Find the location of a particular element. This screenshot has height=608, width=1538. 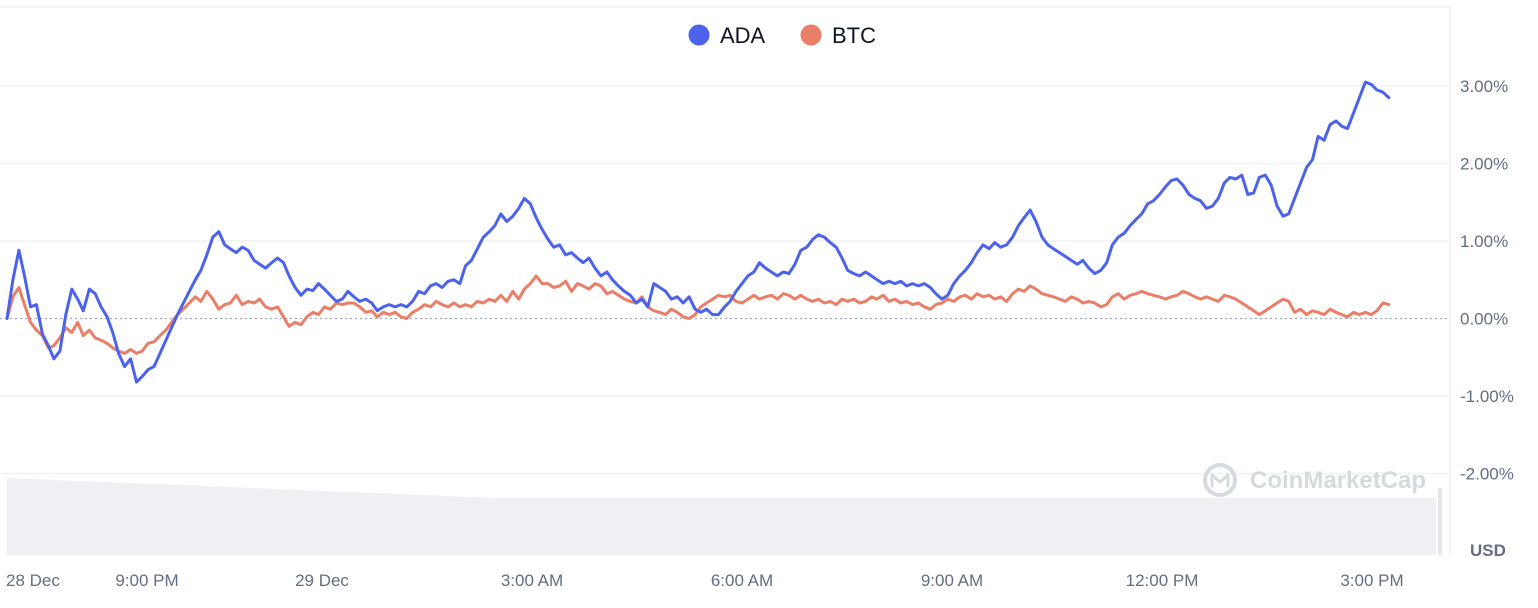

legend: ADA BTC is located at coordinates (782, 35).